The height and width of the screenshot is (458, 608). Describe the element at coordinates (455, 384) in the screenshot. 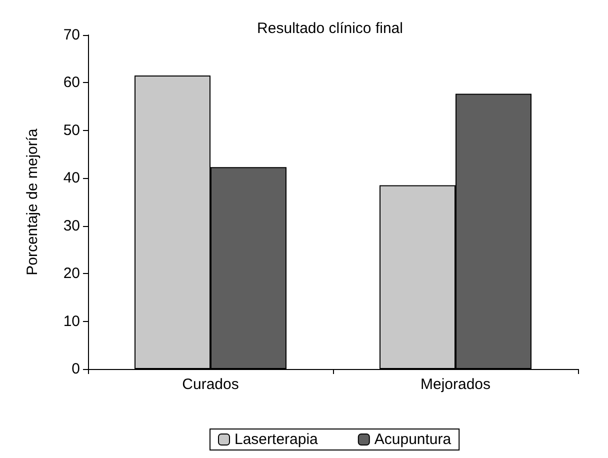

I see `x-tick-label: Mejorados` at that location.